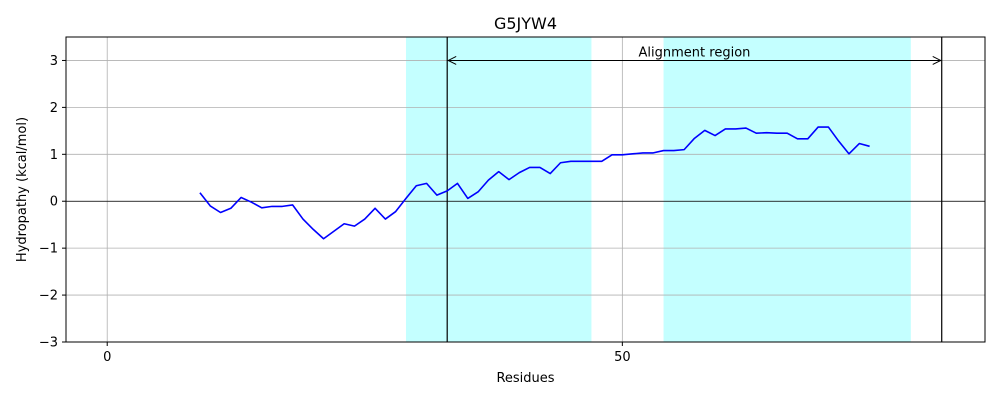 The height and width of the screenshot is (400, 1000). What do you see at coordinates (54, 108) in the screenshot?
I see `y-tick-label: 2` at bounding box center [54, 108].